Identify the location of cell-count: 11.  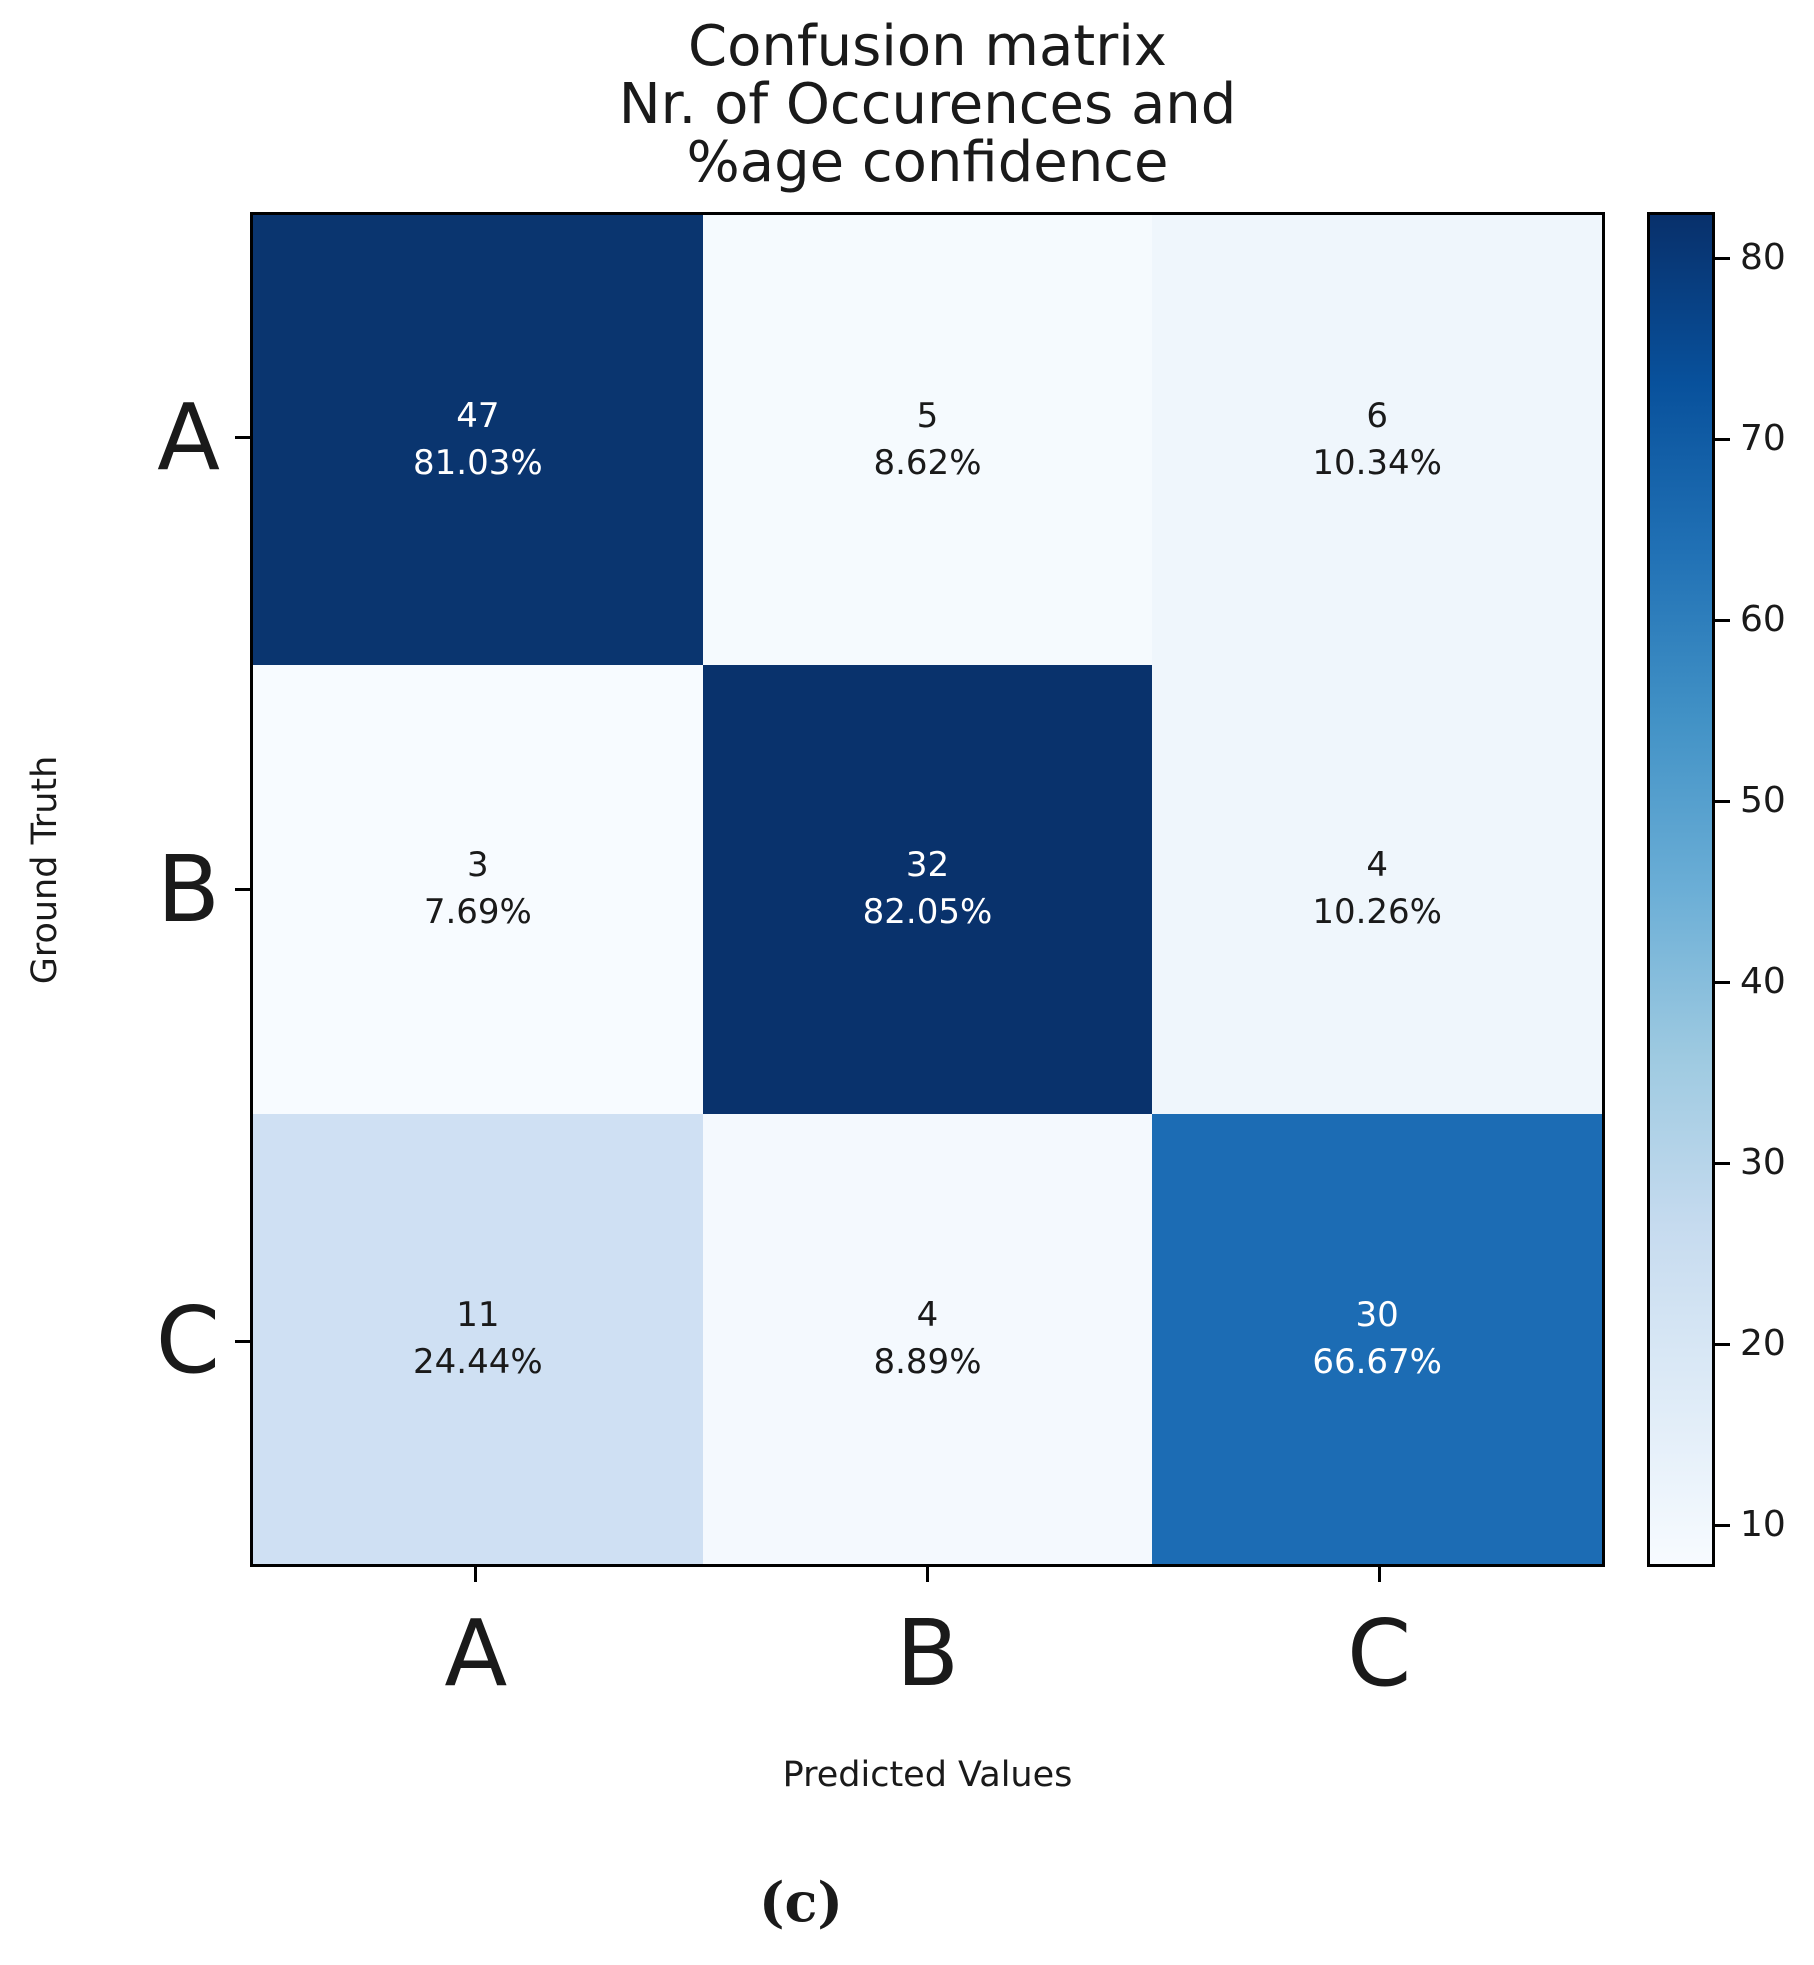
(478, 1315).